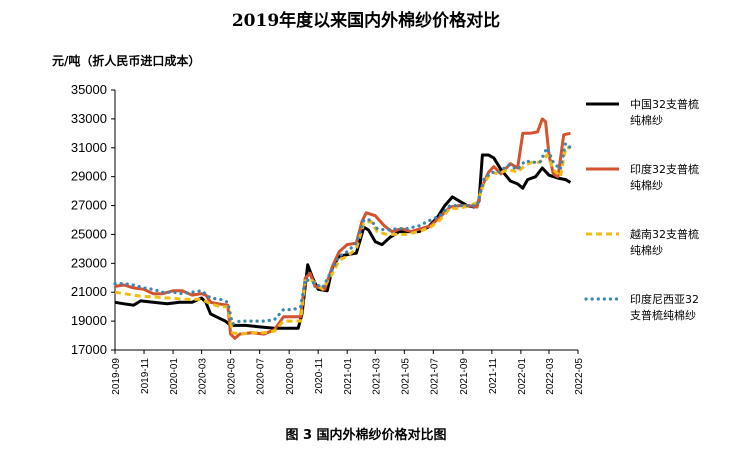 This screenshot has height=452, width=732. I want to click on x-tick-label: 2019-09, so click(116, 376).